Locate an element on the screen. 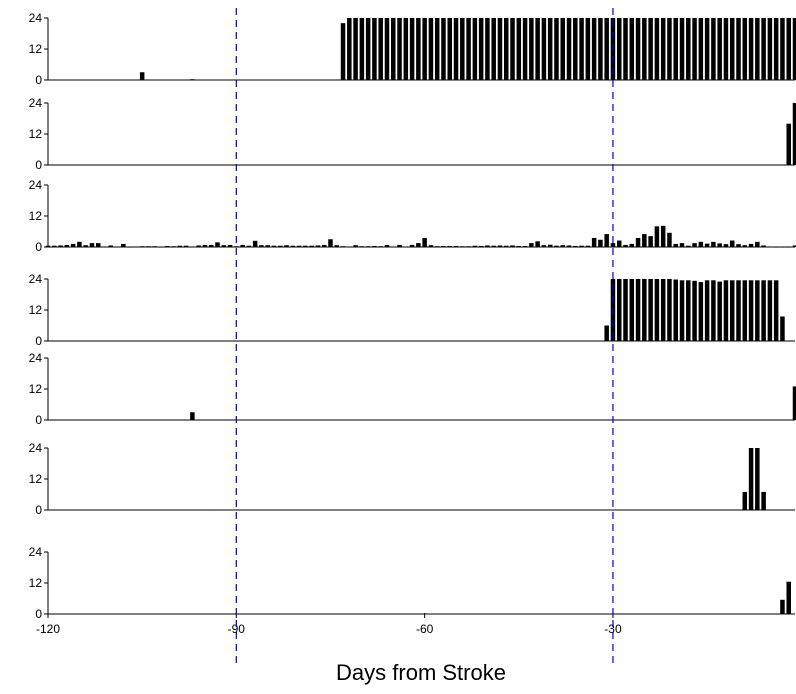  panel-4: 0 12 24 is located at coordinates (412, 310).